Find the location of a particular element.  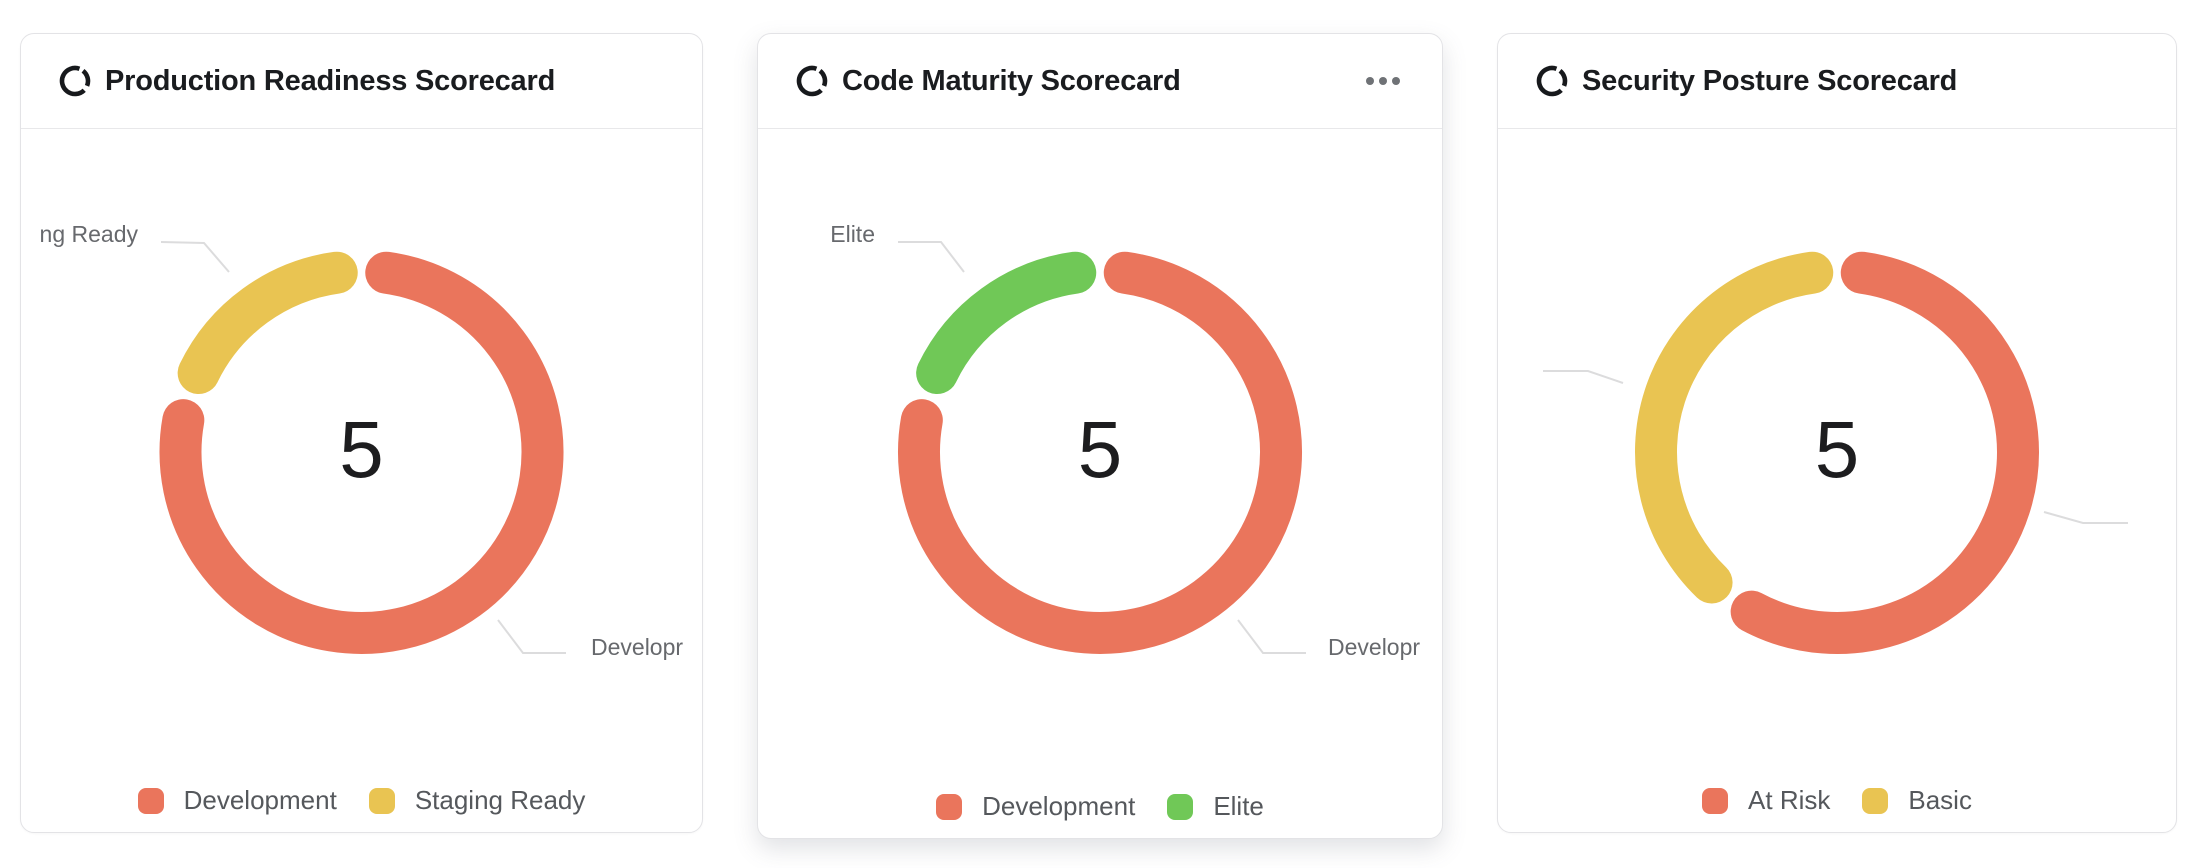

card-header: Code Maturity Scorecard is located at coordinates (1100, 81).